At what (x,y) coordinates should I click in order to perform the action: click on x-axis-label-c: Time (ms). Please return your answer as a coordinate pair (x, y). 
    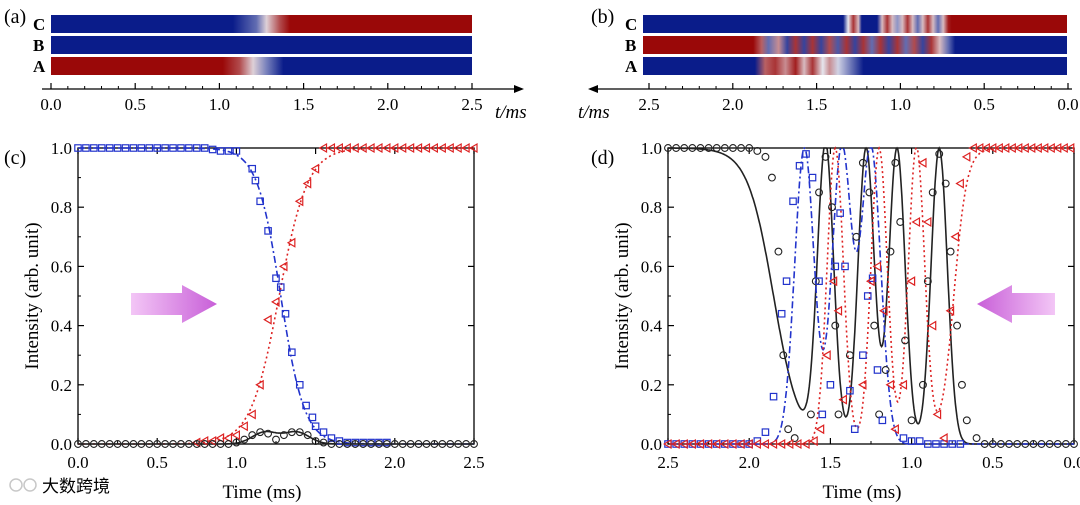
    Looking at the image, I should click on (261, 492).